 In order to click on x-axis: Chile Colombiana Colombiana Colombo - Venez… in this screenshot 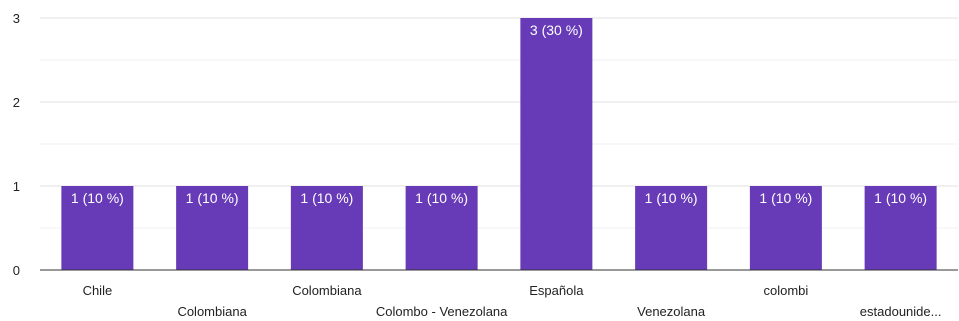, I will do `click(512, 301)`.